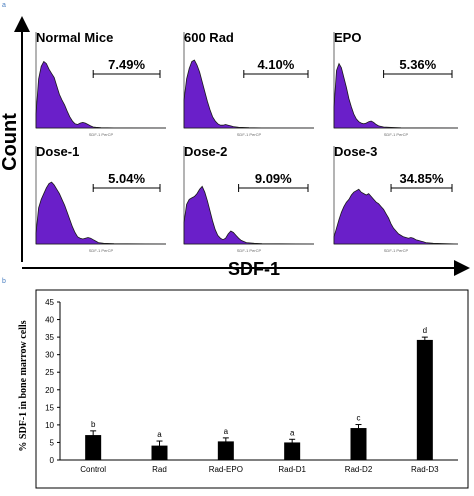 The height and width of the screenshot is (496, 474). I want to click on gate-percent-label: 7.49%, so click(126, 64).